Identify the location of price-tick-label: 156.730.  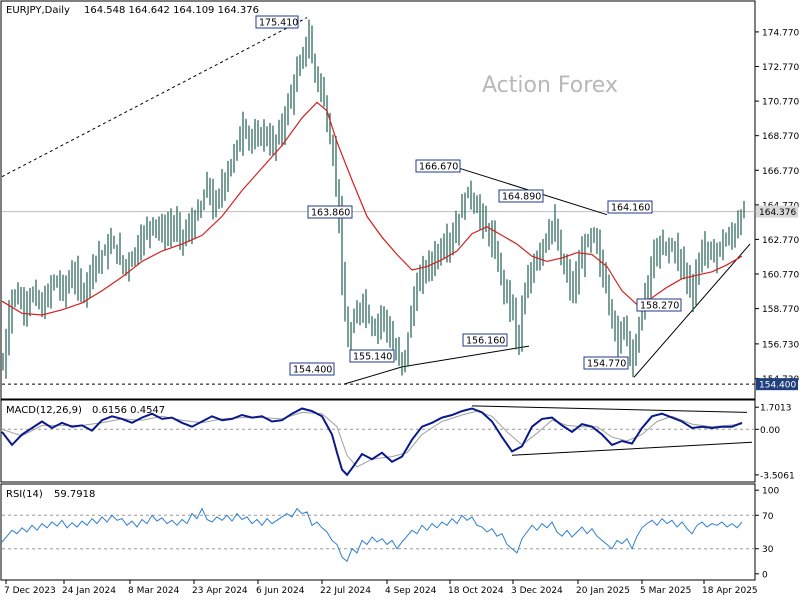
(780, 345).